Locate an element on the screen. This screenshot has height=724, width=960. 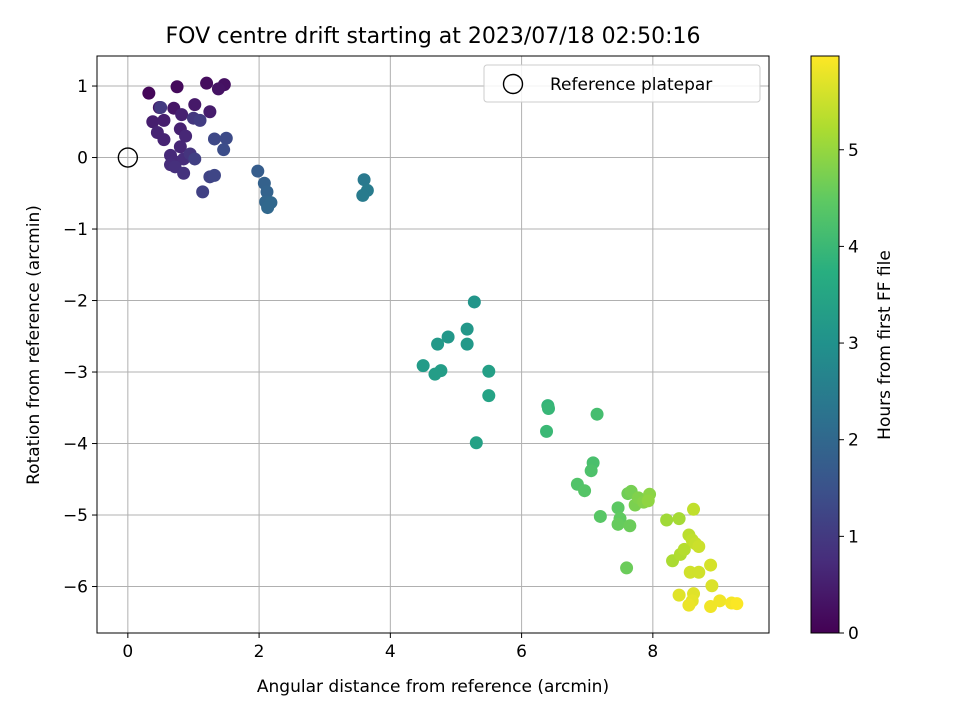
legend-marker-circle-icon is located at coordinates (513, 84).